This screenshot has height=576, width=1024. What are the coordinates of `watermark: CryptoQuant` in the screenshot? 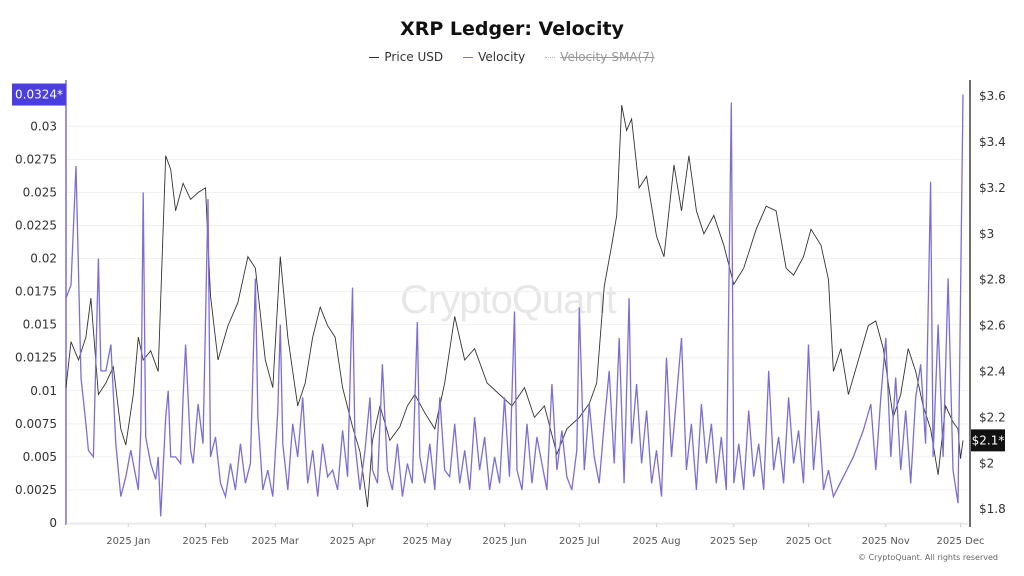 It's located at (508, 300).